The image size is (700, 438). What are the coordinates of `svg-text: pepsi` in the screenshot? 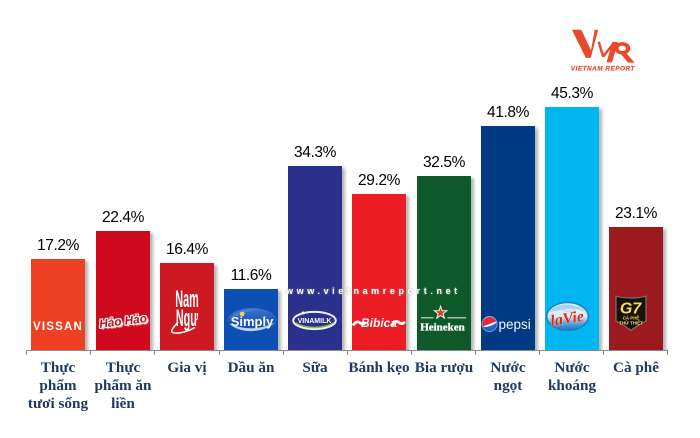 It's located at (515, 324).